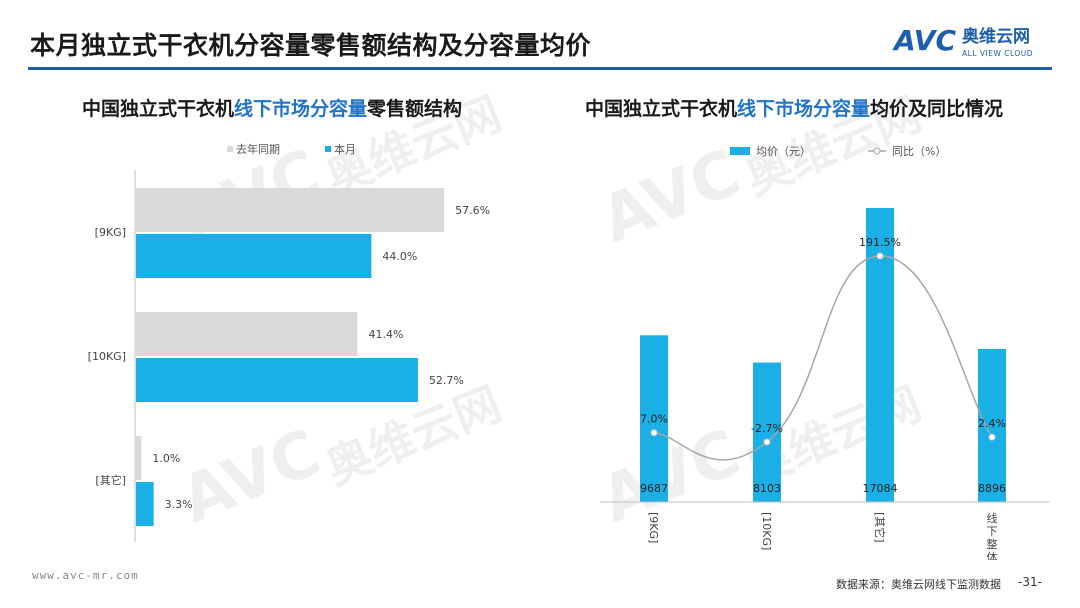  Describe the element at coordinates (919, 151) in the screenshot. I see `legend-label-yoy: 同比（%）` at that location.